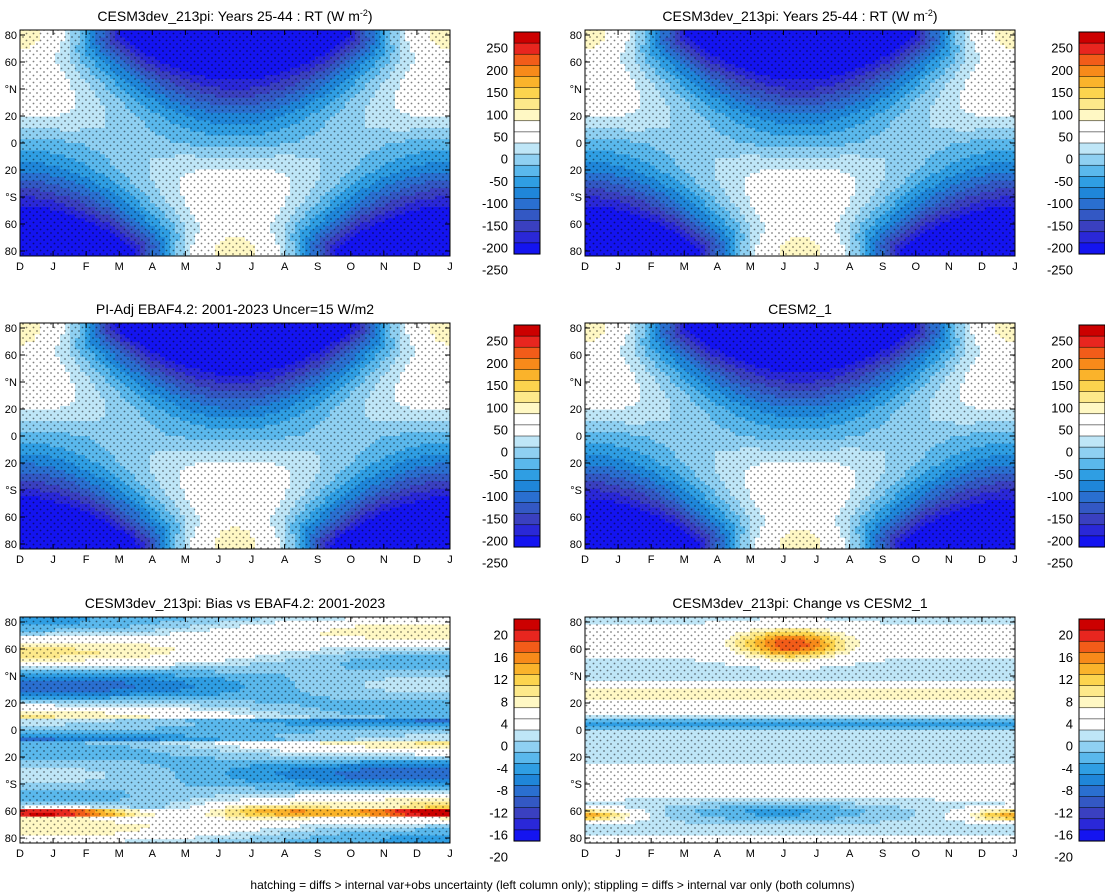  What do you see at coordinates (504, 452) in the screenshot?
I see `colorbar-label: 0` at bounding box center [504, 452].